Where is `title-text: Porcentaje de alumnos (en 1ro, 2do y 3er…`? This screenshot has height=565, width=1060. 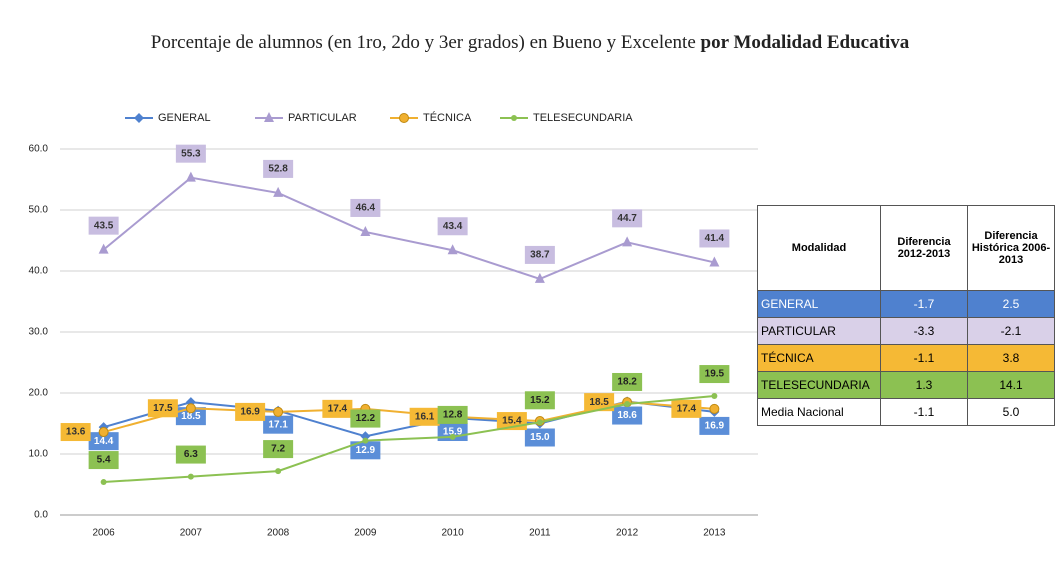
title-text: Porcentaje de alumnos (en 1ro, 2do y 3er… is located at coordinates (423, 42).